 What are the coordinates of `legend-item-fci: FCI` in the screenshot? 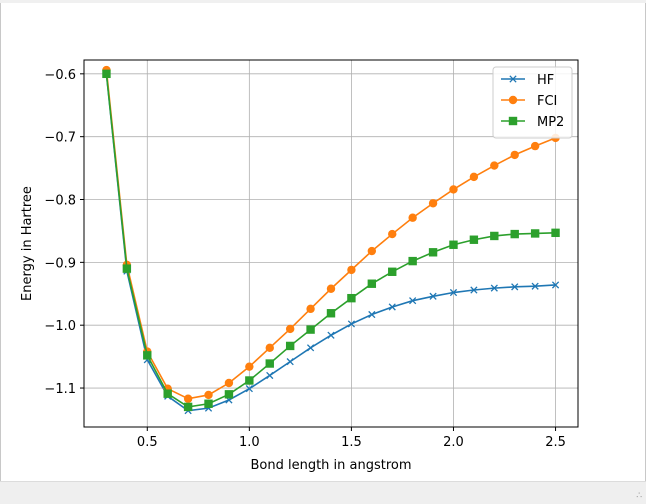 It's located at (529, 101).